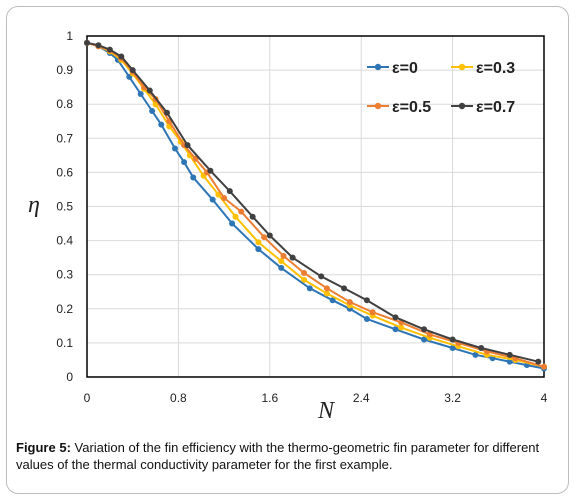  I want to click on legend-label: ε=0.5, so click(411, 107).